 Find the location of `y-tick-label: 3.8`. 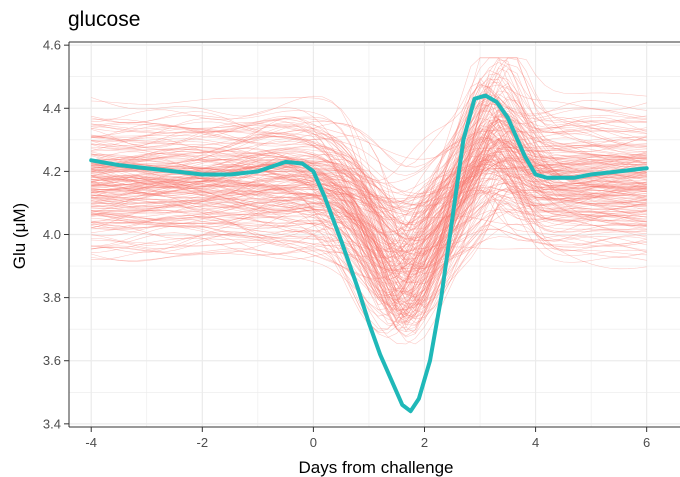

y-tick-label: 3.8 is located at coordinates (52, 297).